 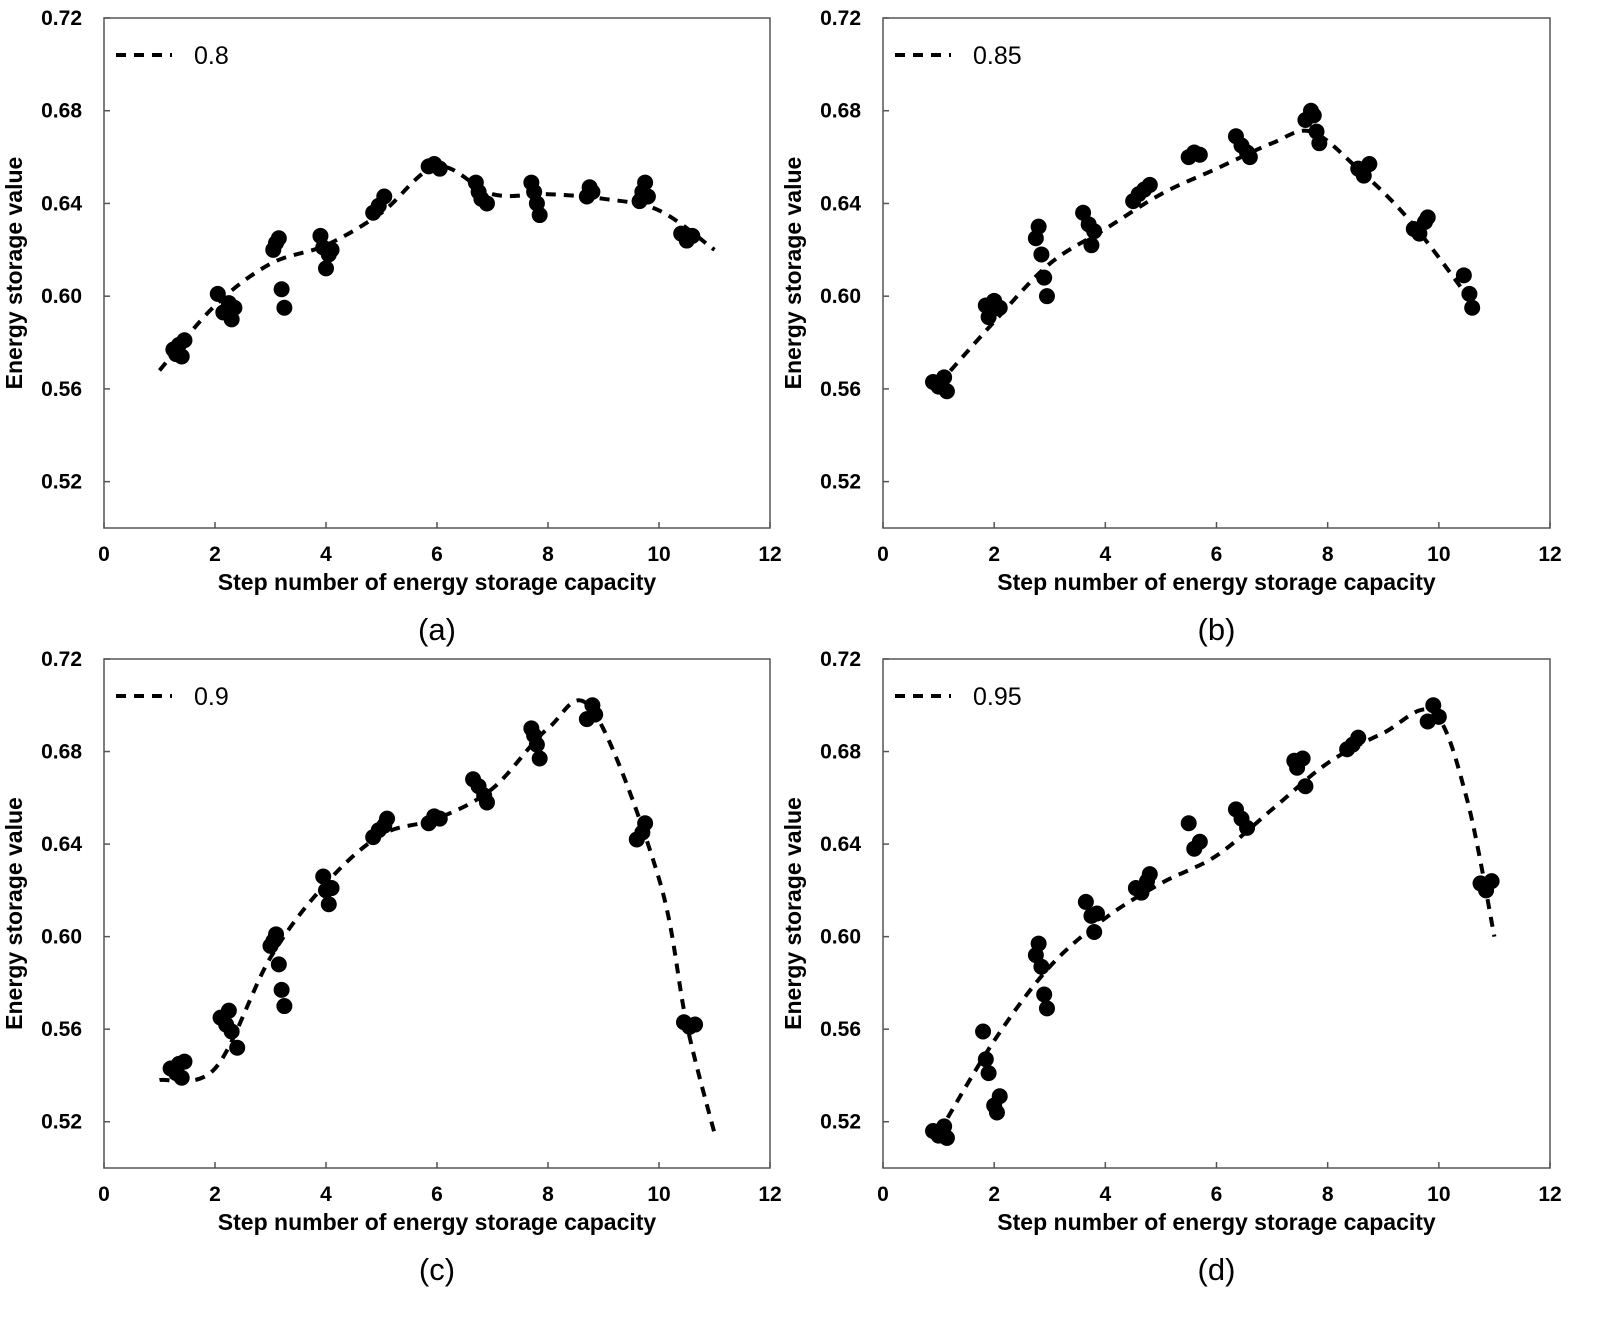 What do you see at coordinates (997, 56) in the screenshot?
I see `legend-label: 0.85` at bounding box center [997, 56].